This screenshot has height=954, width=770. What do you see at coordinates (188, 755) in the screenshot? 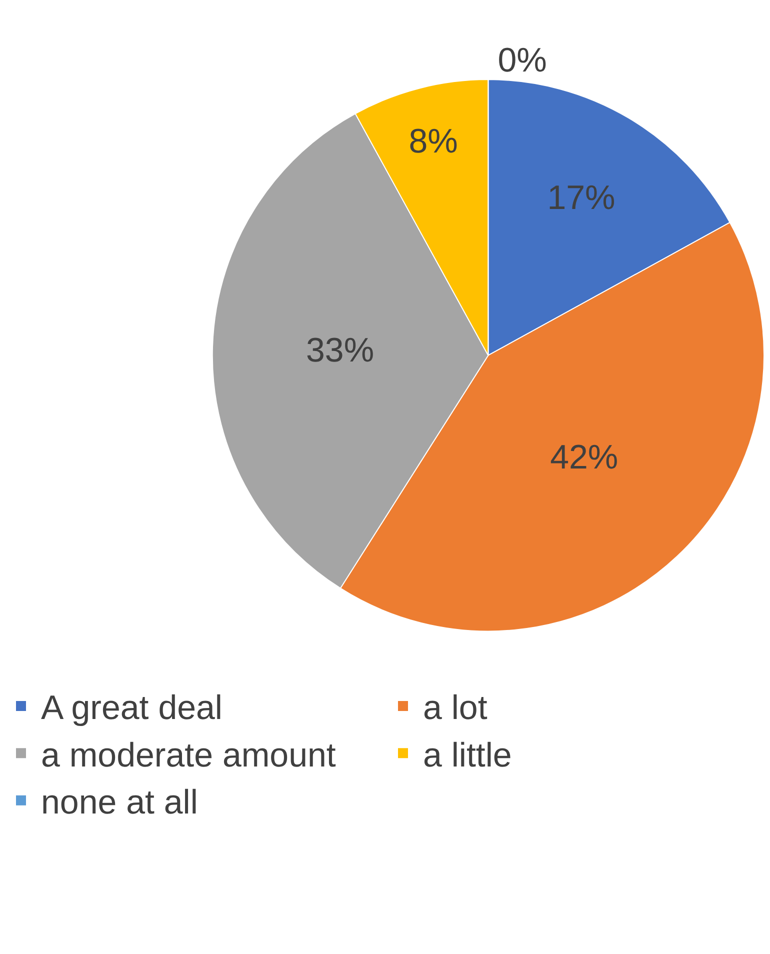
I see `legend-label: a moderate amount` at bounding box center [188, 755].